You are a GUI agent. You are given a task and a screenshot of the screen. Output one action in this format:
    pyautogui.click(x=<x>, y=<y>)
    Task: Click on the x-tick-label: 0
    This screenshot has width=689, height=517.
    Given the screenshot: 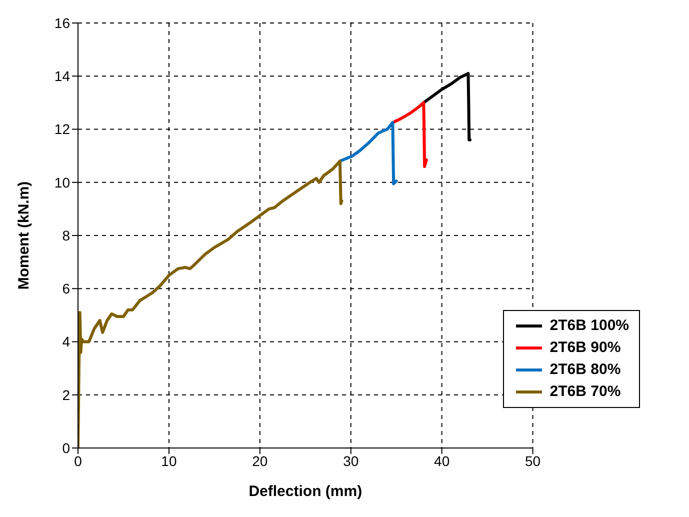 What is the action you would take?
    pyautogui.click(x=78, y=460)
    